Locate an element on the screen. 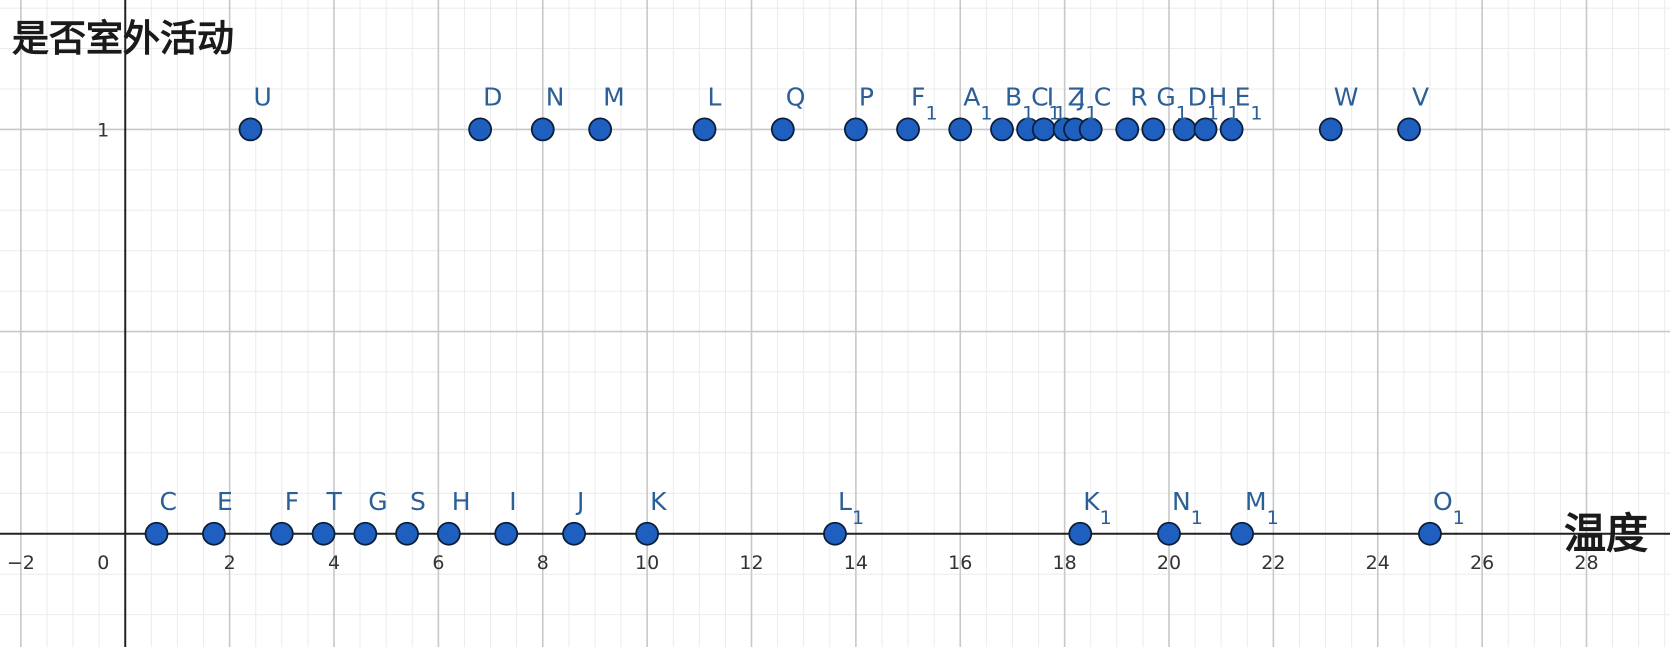  x-tick-label: 12 is located at coordinates (751, 563).